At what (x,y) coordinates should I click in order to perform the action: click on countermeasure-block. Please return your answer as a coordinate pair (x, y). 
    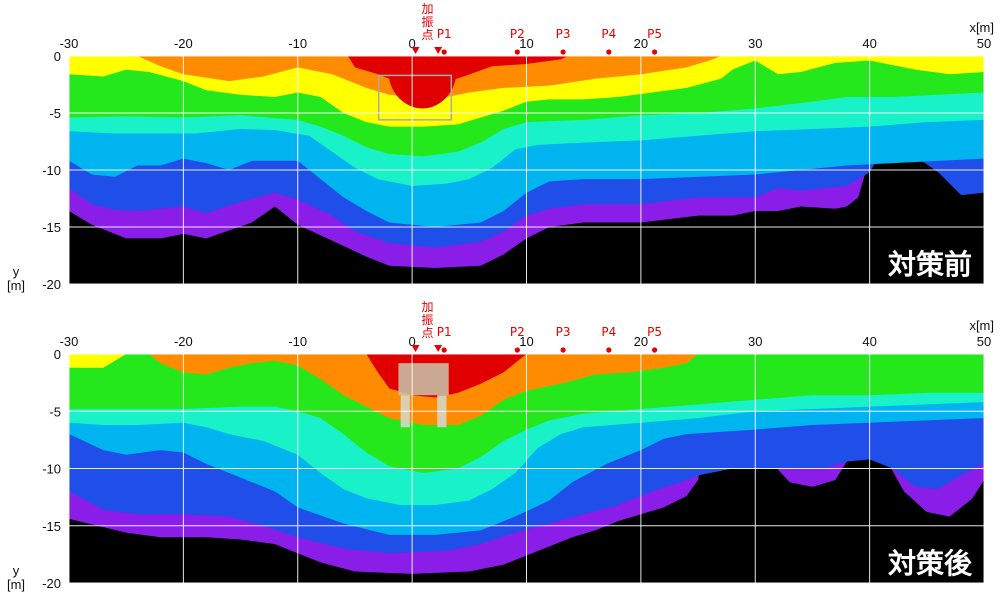
    Looking at the image, I should click on (423, 379).